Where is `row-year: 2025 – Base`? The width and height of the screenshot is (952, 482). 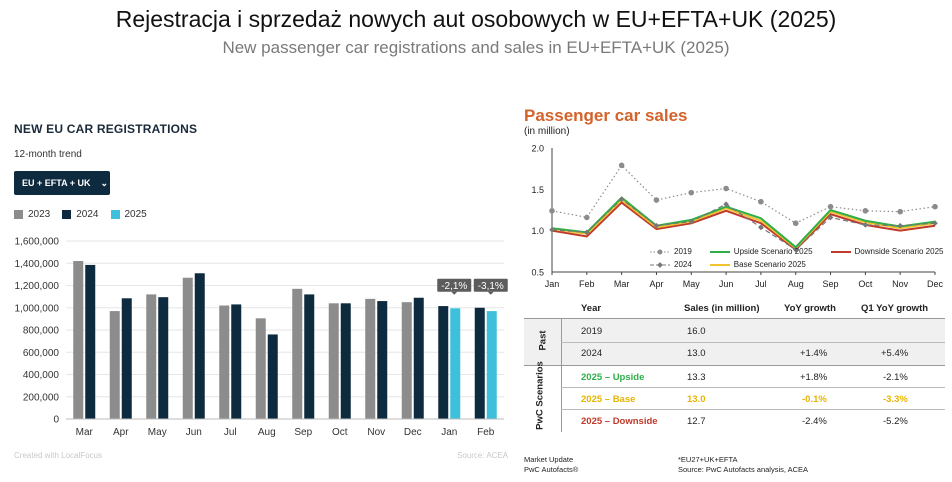 row-year: 2025 – Base is located at coordinates (608, 399).